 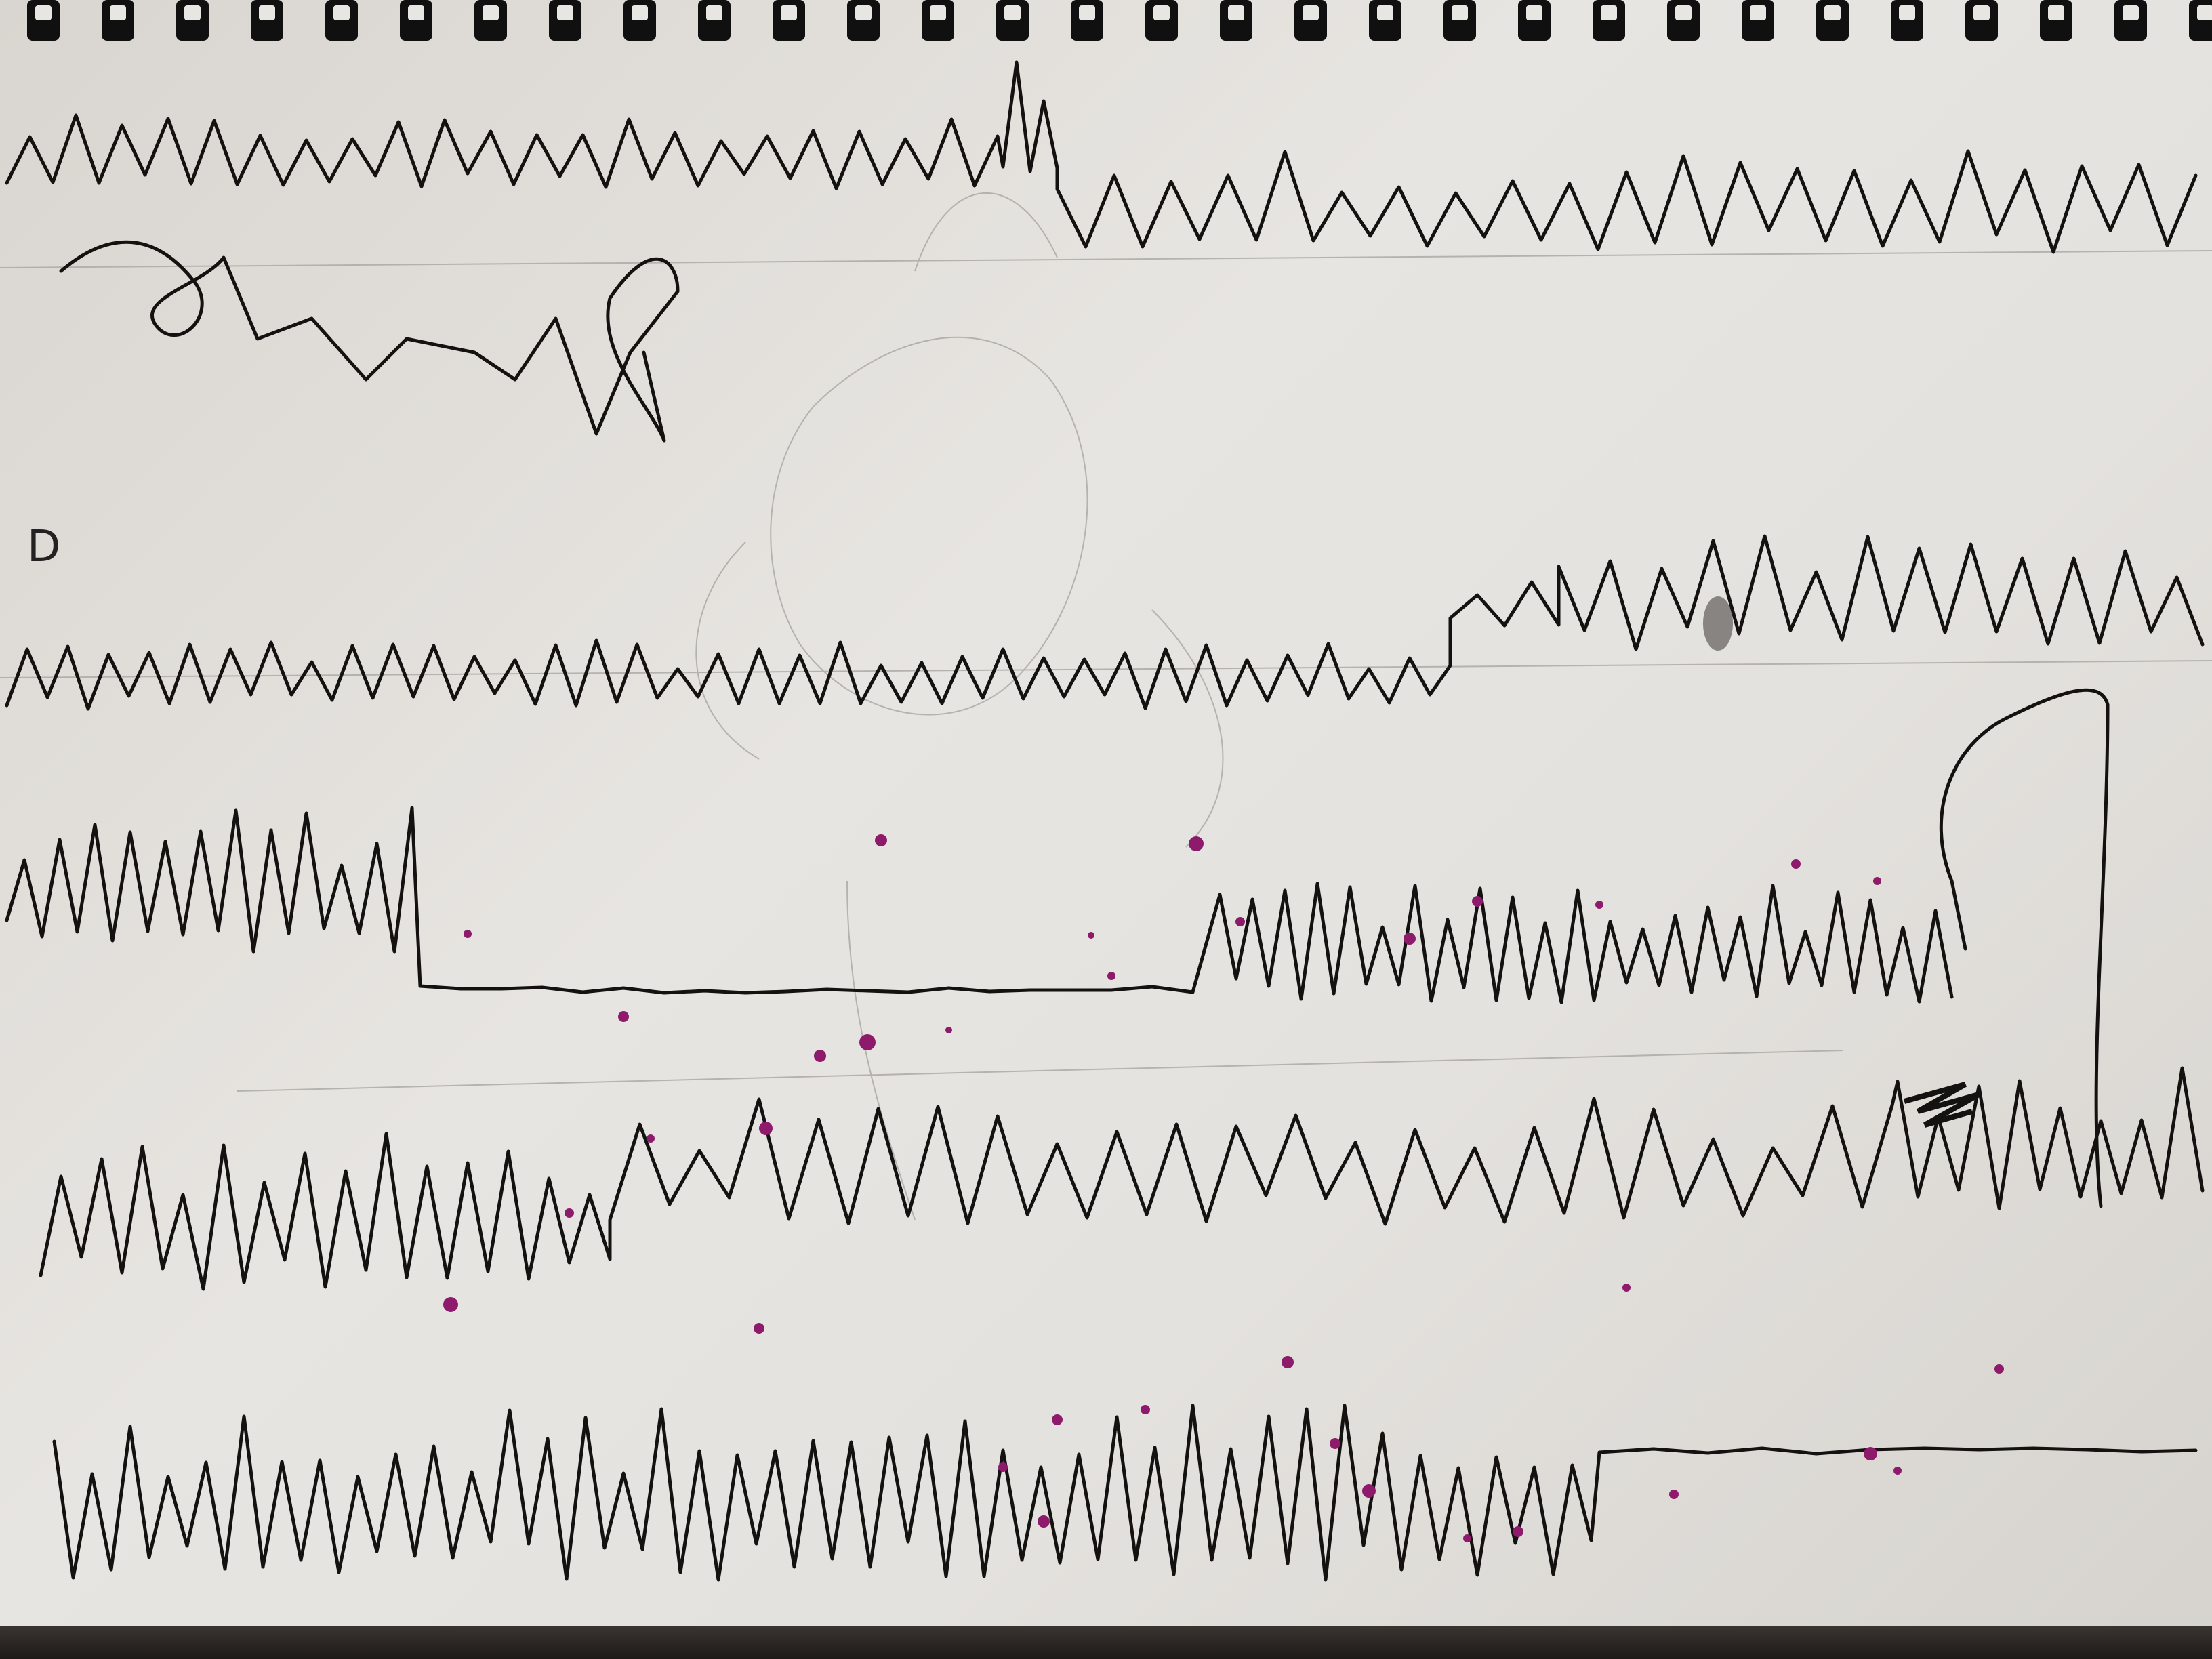 What do you see at coordinates (1841, 862) in the screenshot?
I see `charcoal-smudge` at bounding box center [1841, 862].